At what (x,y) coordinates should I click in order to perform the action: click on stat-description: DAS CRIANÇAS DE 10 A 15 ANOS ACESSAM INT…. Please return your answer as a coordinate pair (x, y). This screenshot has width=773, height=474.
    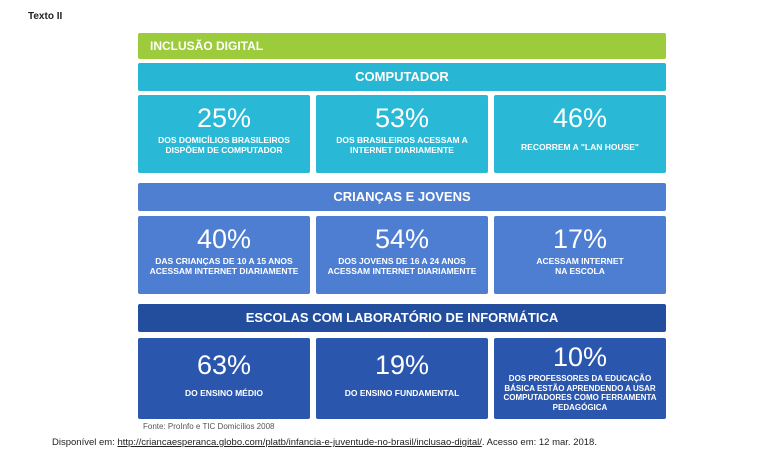
    Looking at the image, I should click on (224, 266).